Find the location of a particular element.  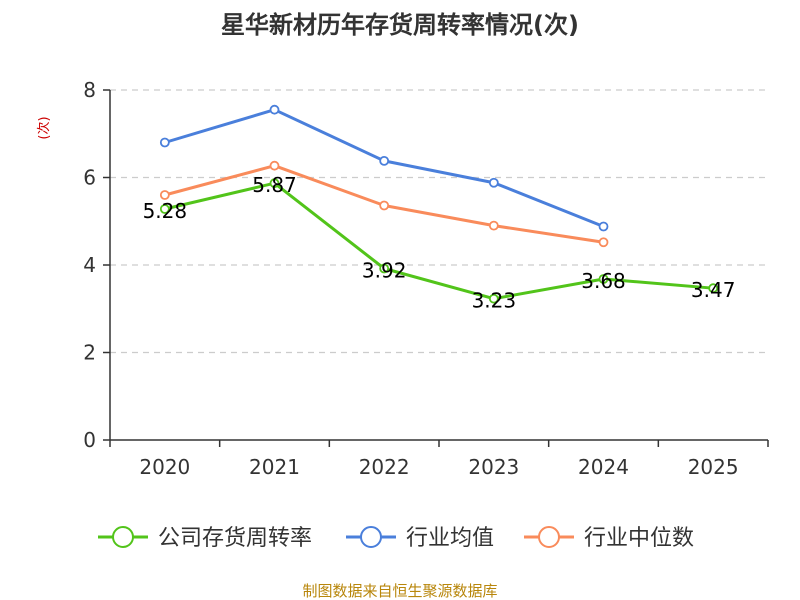

y-tick-label: 6 is located at coordinates (89, 178).